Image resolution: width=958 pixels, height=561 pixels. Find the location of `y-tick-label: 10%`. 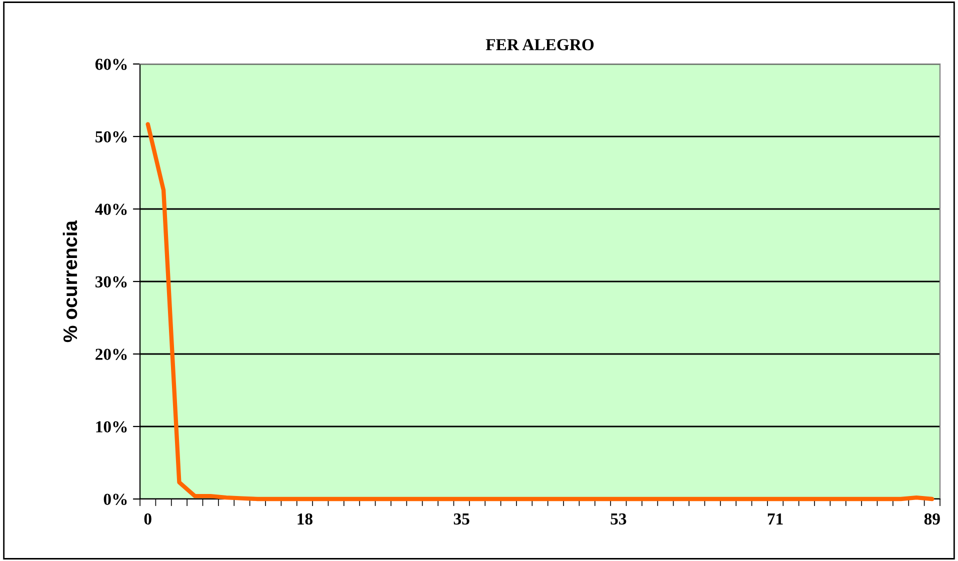

y-tick-label: 10% is located at coordinates (111, 426).